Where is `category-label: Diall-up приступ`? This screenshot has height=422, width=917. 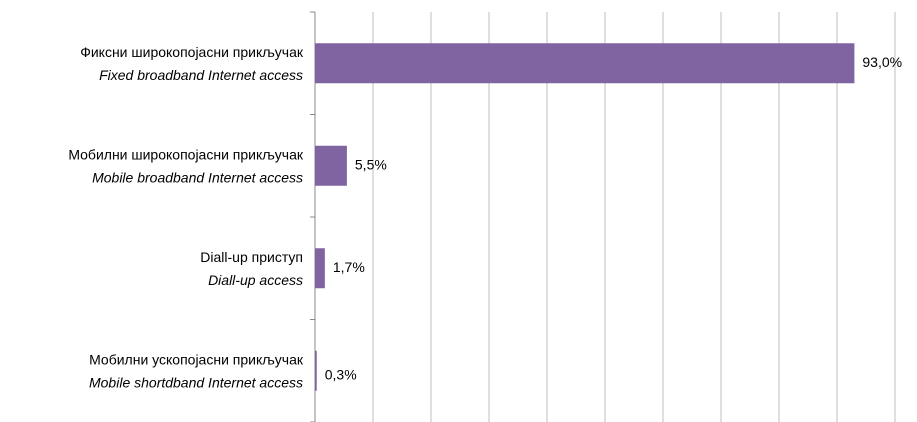
category-label: Diall-up приступ is located at coordinates (251, 257).